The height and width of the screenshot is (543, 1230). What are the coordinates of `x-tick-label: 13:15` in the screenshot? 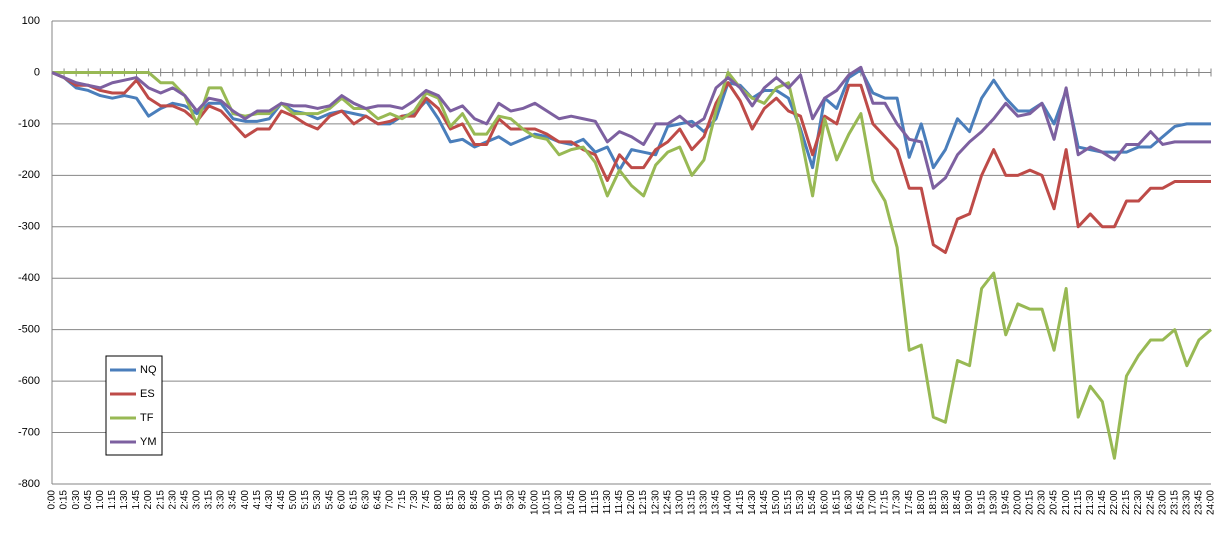 It's located at (692, 502).